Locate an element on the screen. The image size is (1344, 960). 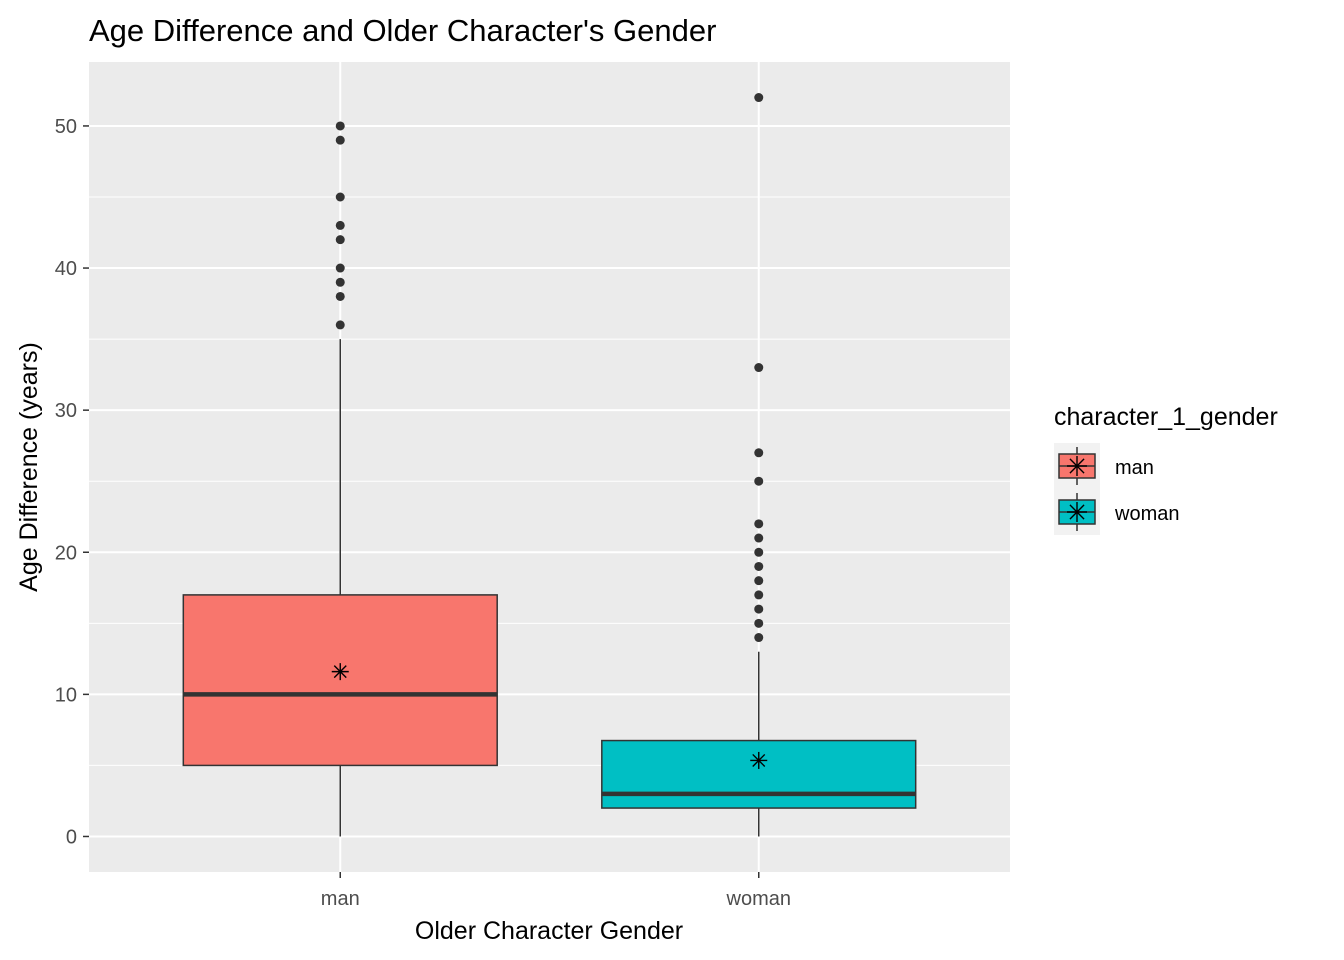
x-tick-label: woman is located at coordinates (758, 899).